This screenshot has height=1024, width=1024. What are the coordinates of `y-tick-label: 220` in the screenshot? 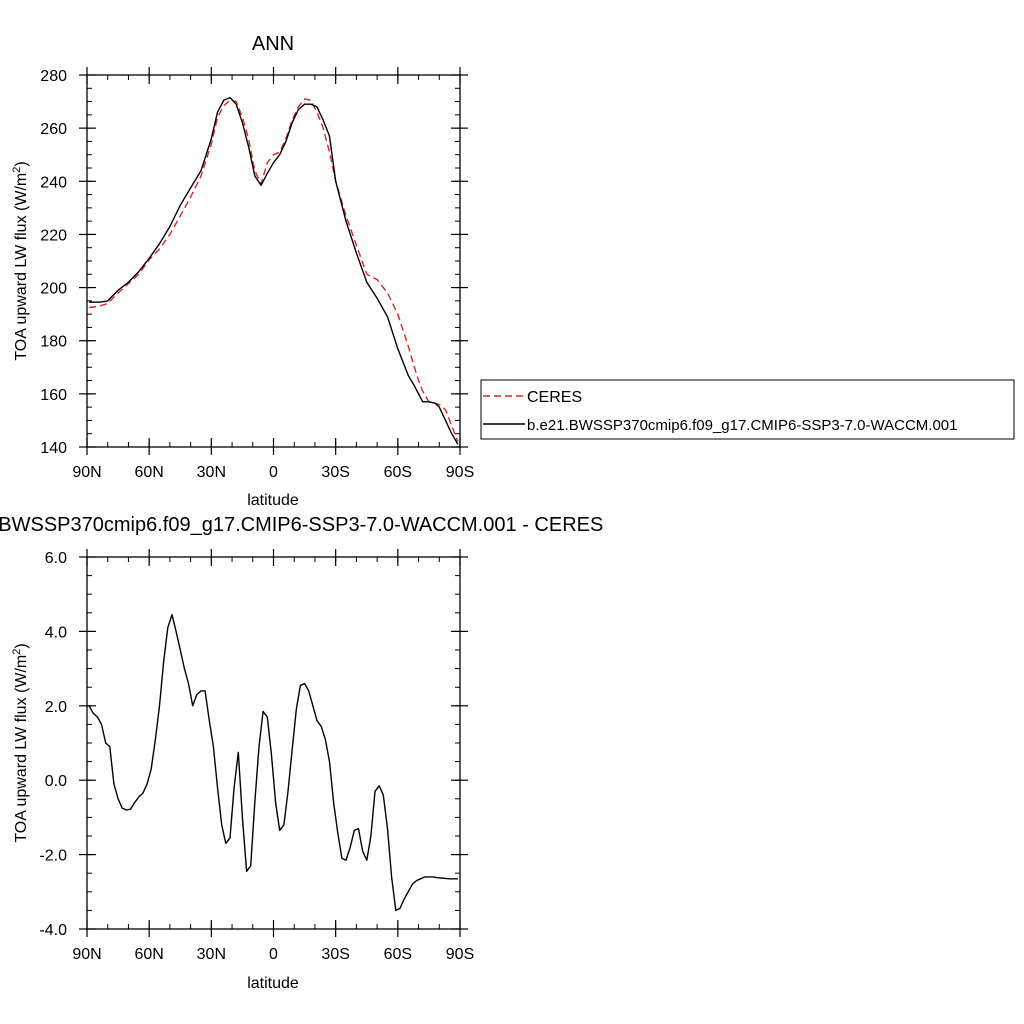 It's located at (53, 235).